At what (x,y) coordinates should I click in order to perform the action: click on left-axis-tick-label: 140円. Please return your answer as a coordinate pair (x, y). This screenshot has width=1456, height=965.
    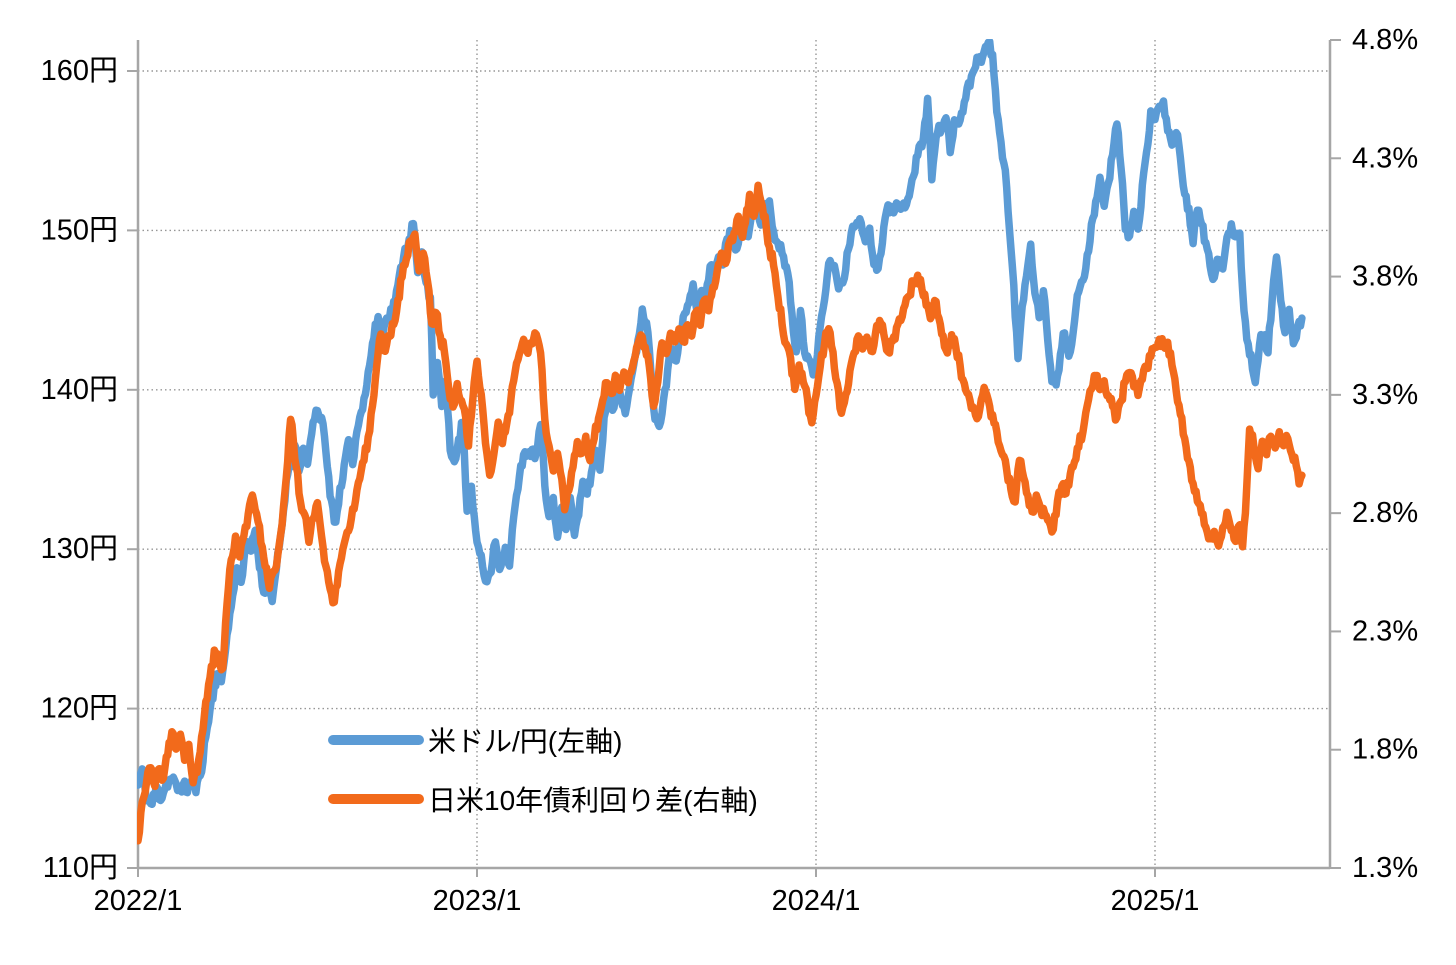
    Looking at the image, I should click on (79, 390).